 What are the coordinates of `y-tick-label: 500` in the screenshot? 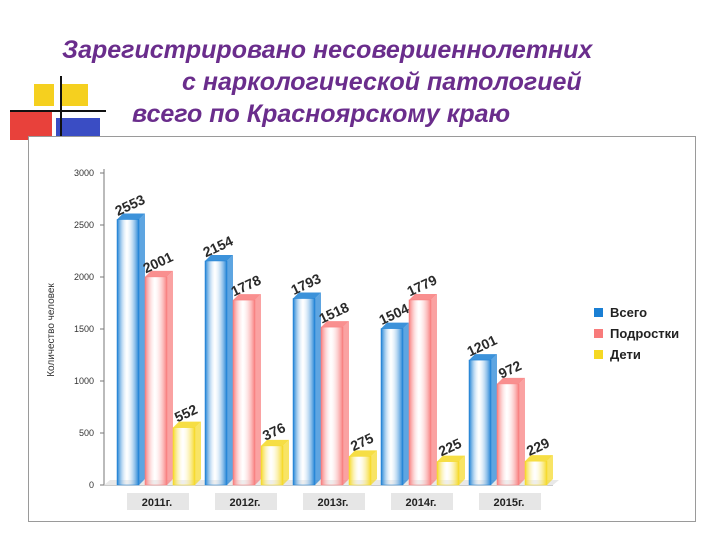 It's located at (86, 433).